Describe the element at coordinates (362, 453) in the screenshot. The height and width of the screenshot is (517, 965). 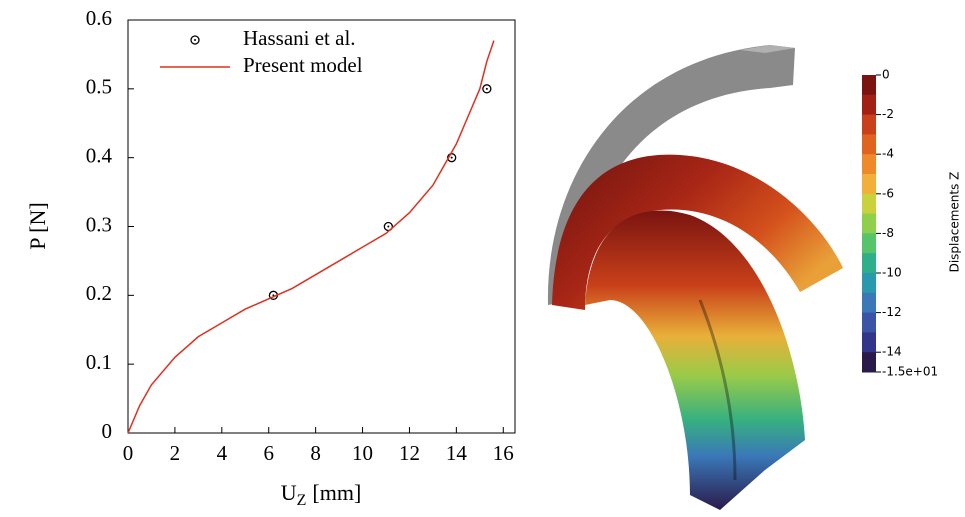
I see `x-tick-label: 10` at that location.